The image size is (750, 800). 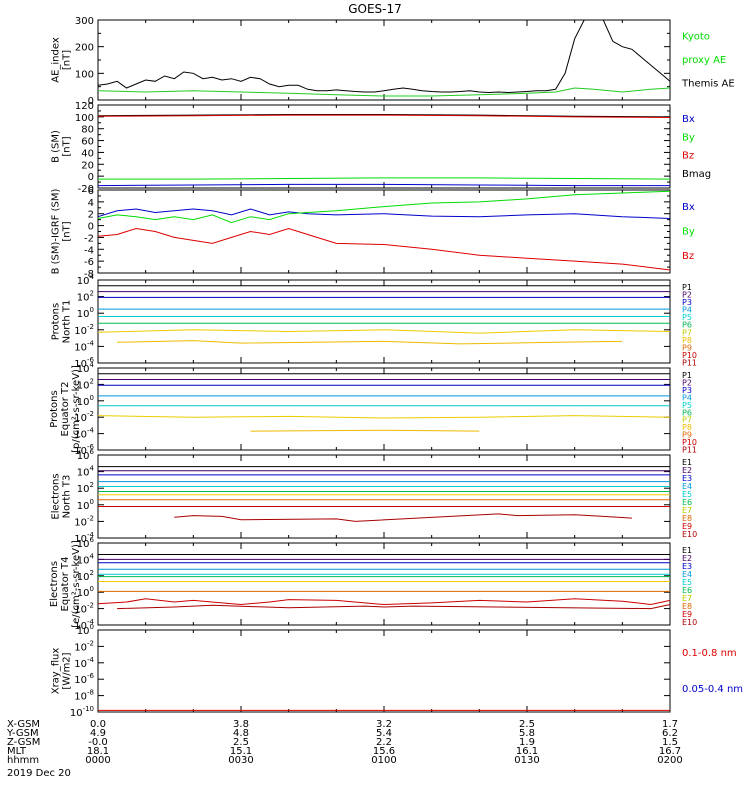 I want to click on legend-entry: P4, so click(x=687, y=310).